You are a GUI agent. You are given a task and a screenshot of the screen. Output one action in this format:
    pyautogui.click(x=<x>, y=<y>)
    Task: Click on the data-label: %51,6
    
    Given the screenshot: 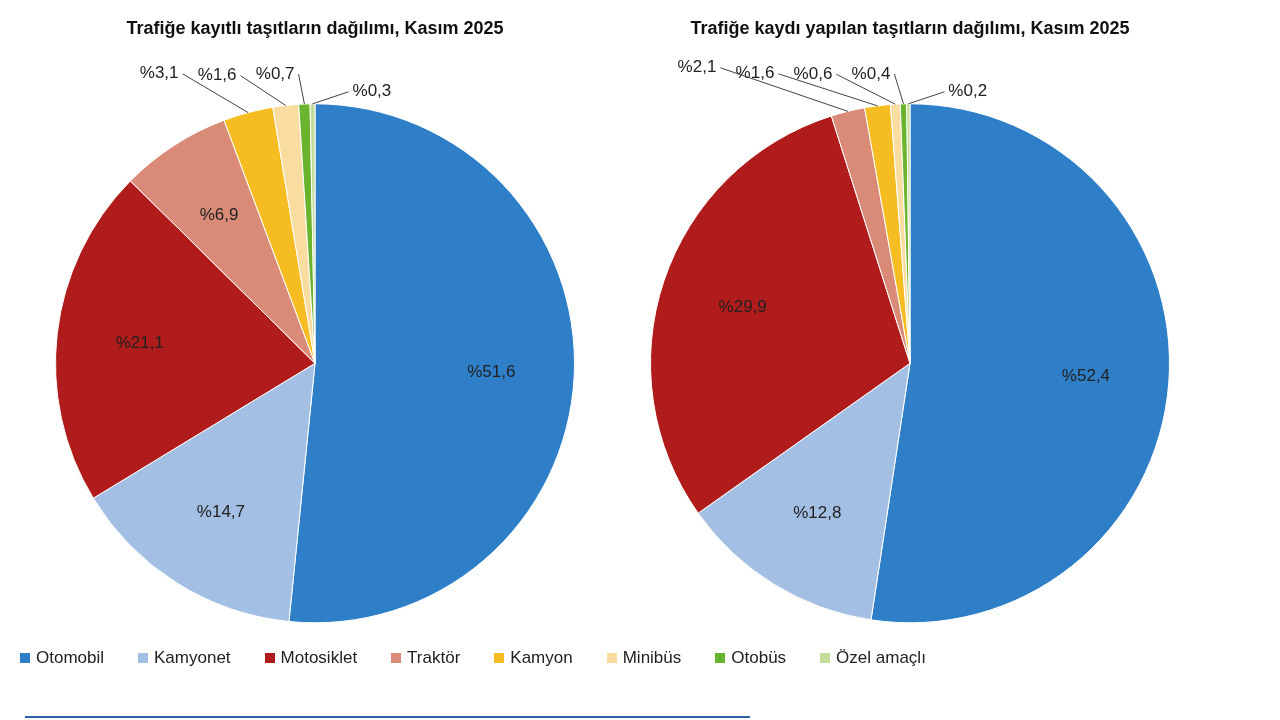 What is the action you would take?
    pyautogui.click(x=491, y=371)
    